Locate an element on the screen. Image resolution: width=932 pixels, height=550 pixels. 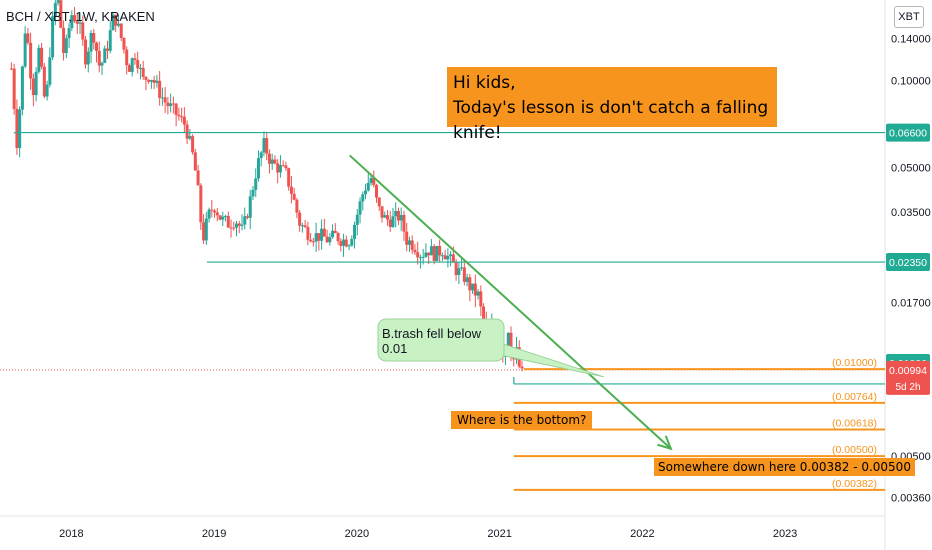
somewhere-annotation: Somewhere down here 0.00382 - 0.00500 is located at coordinates (784, 467).